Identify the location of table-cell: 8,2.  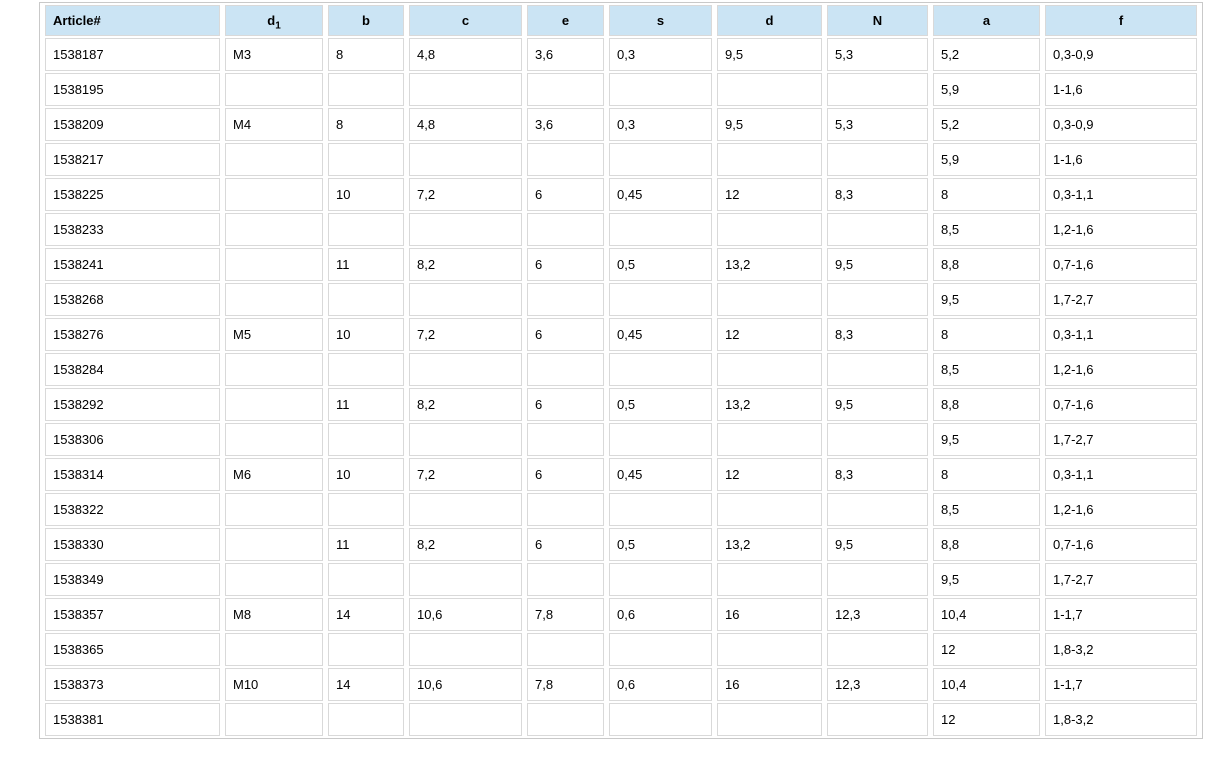
(465, 544).